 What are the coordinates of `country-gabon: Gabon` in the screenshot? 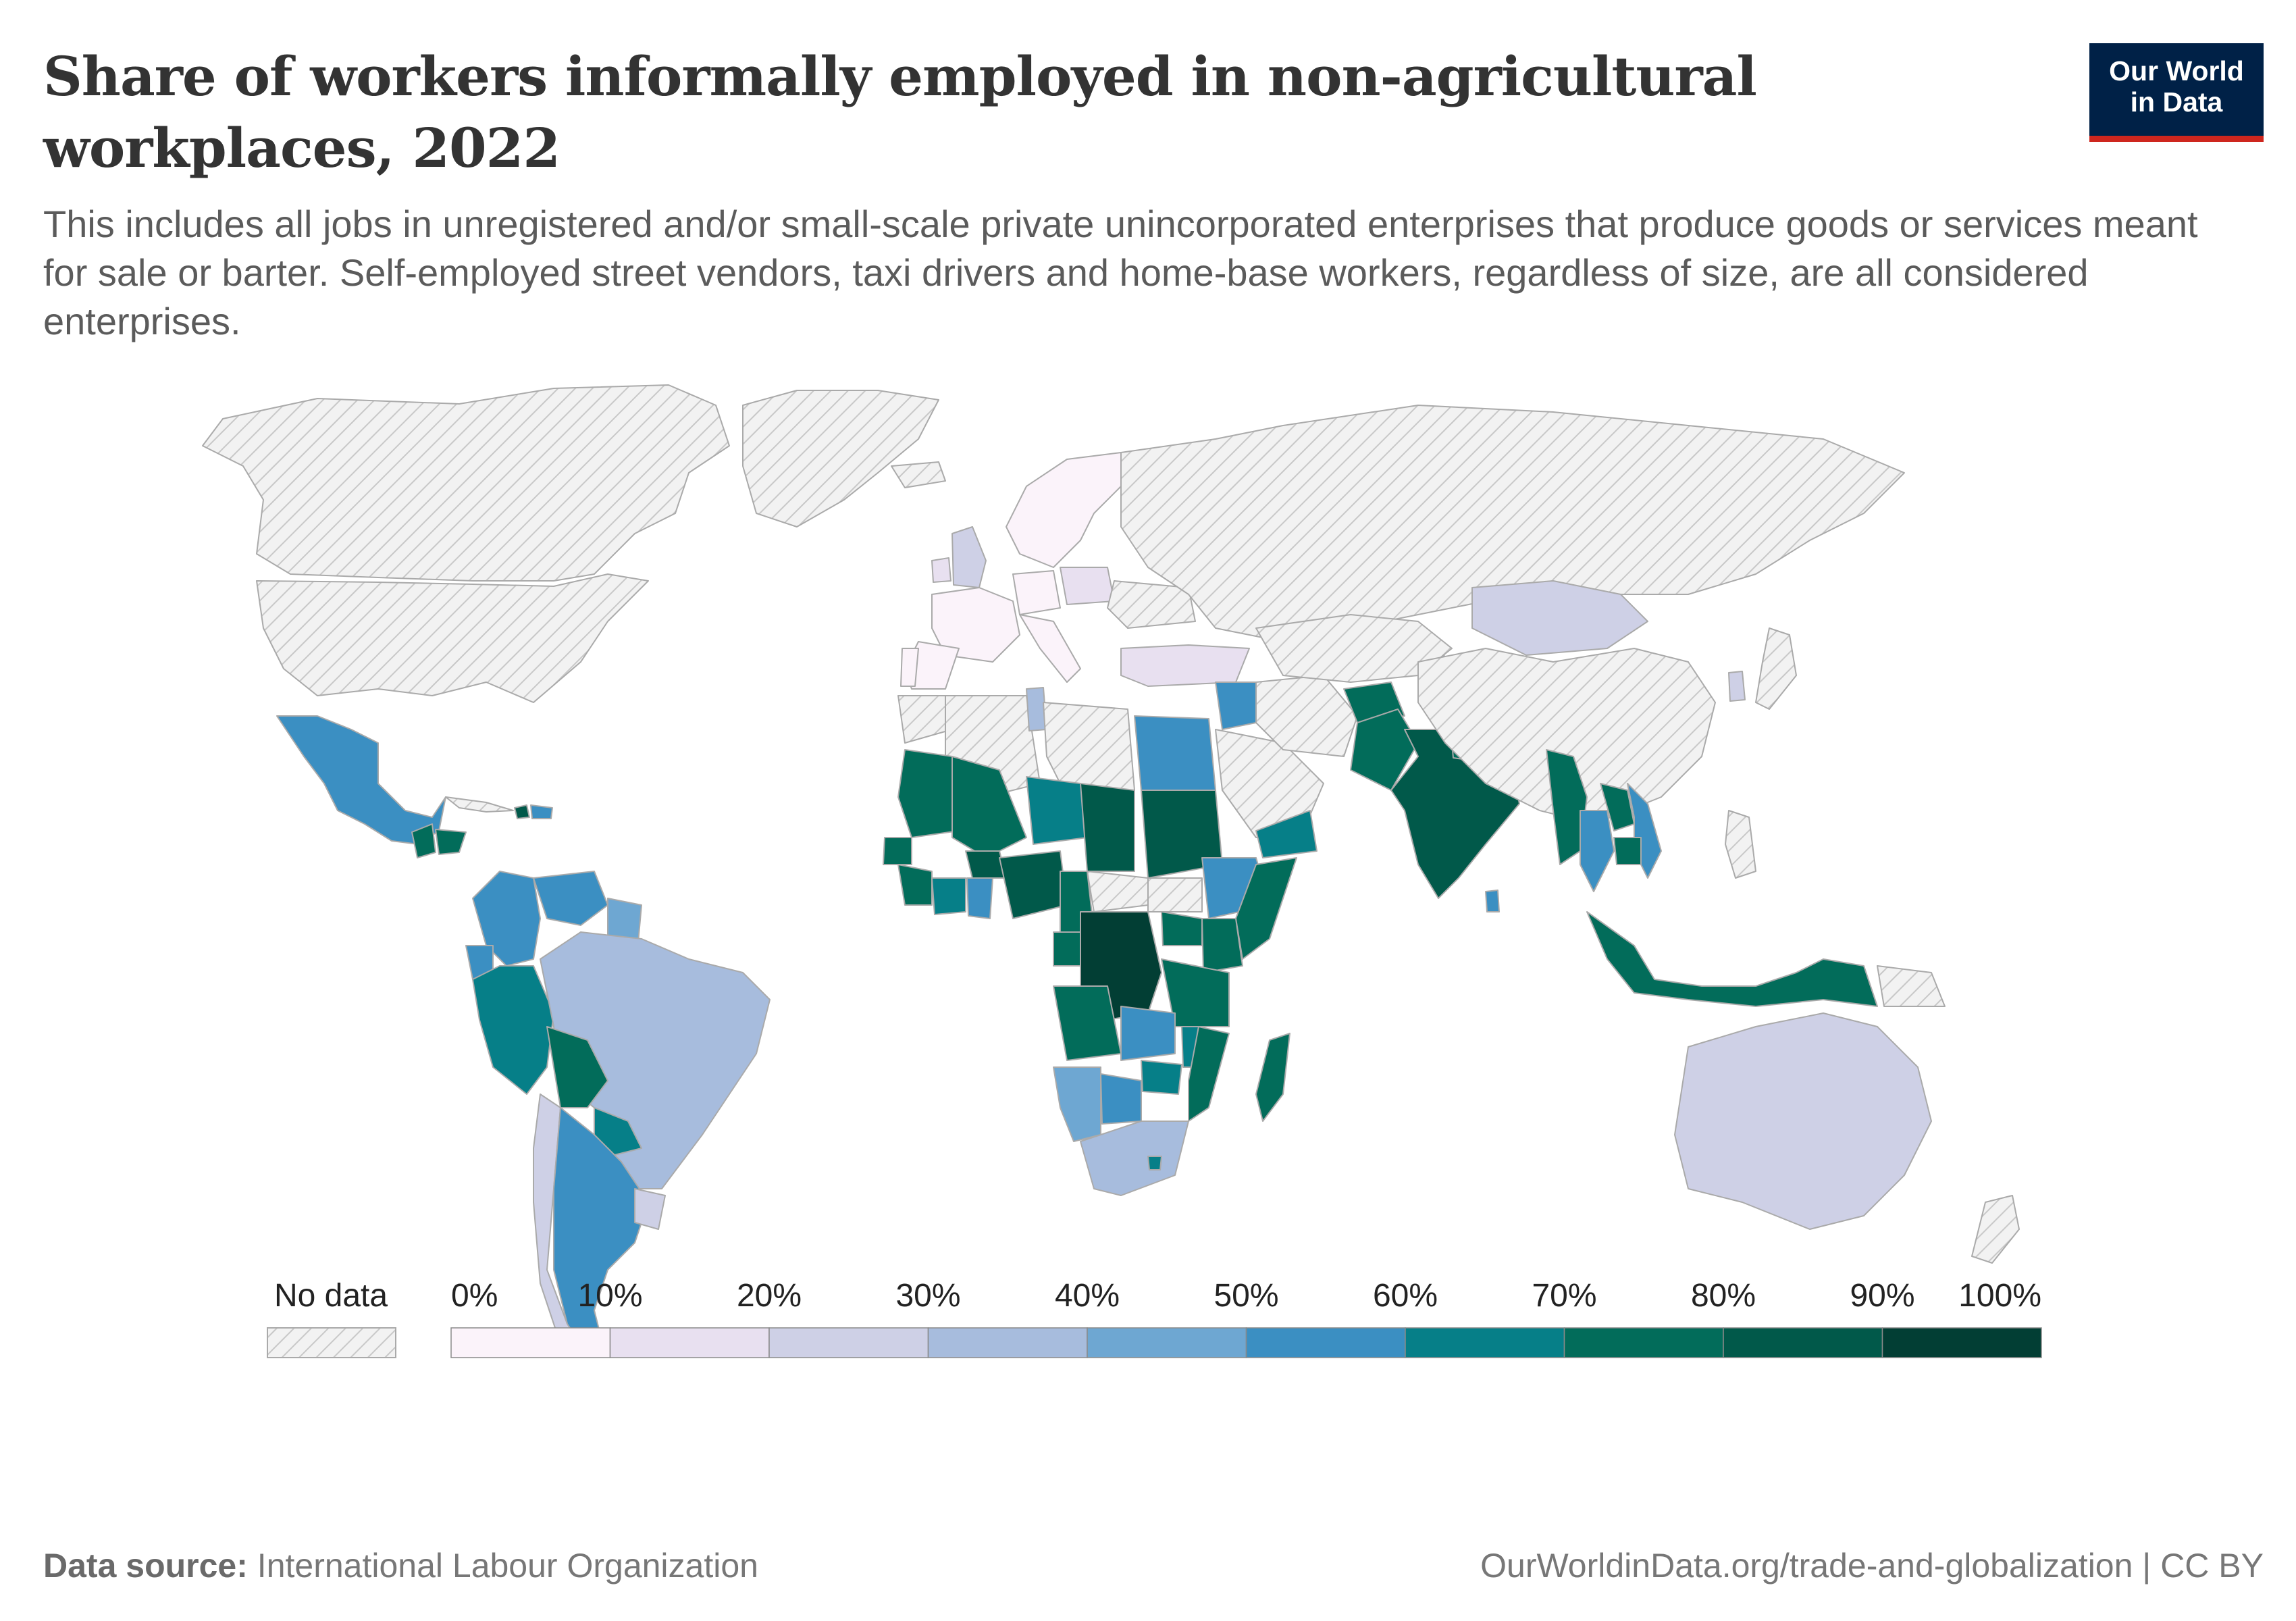 It's located at (1067, 949).